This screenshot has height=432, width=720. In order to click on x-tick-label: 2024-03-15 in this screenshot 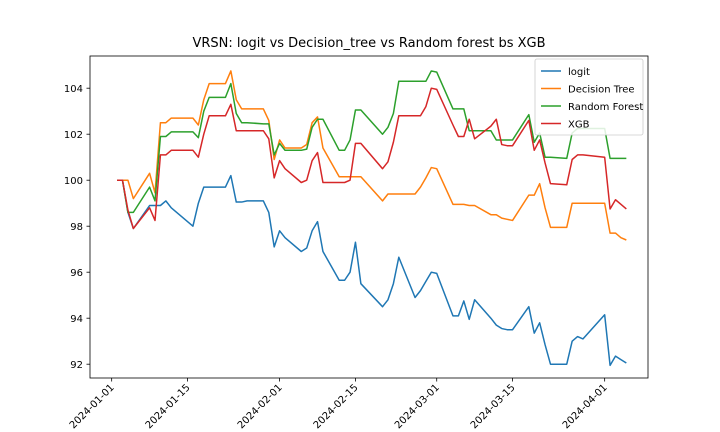, I will do `click(493, 406)`.